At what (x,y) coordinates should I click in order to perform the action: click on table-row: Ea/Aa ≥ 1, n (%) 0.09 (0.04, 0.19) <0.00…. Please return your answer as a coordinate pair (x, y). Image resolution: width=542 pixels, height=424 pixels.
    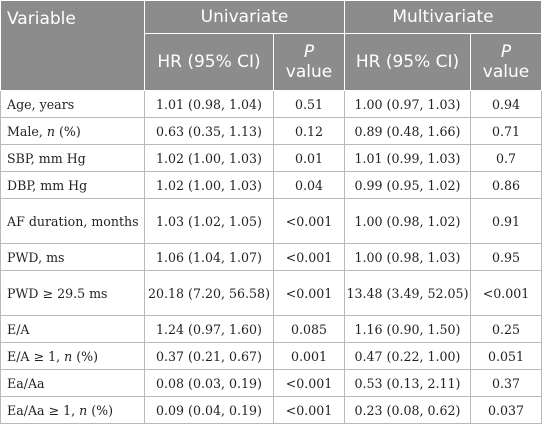
    Looking at the image, I should click on (271, 410).